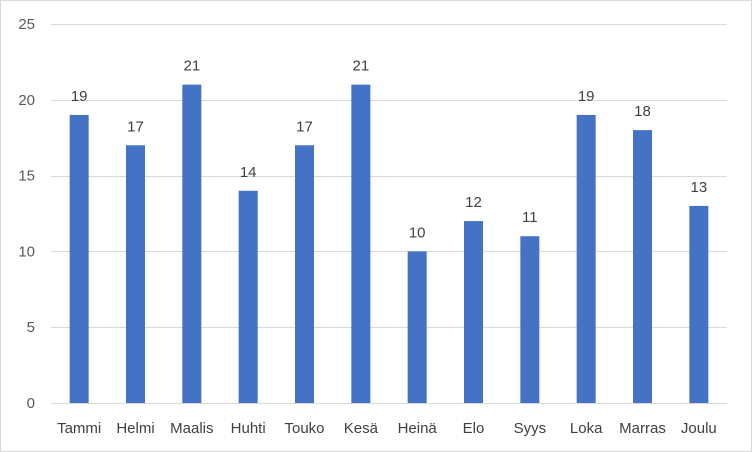  What do you see at coordinates (473, 312) in the screenshot?
I see `bar-Elo` at bounding box center [473, 312].